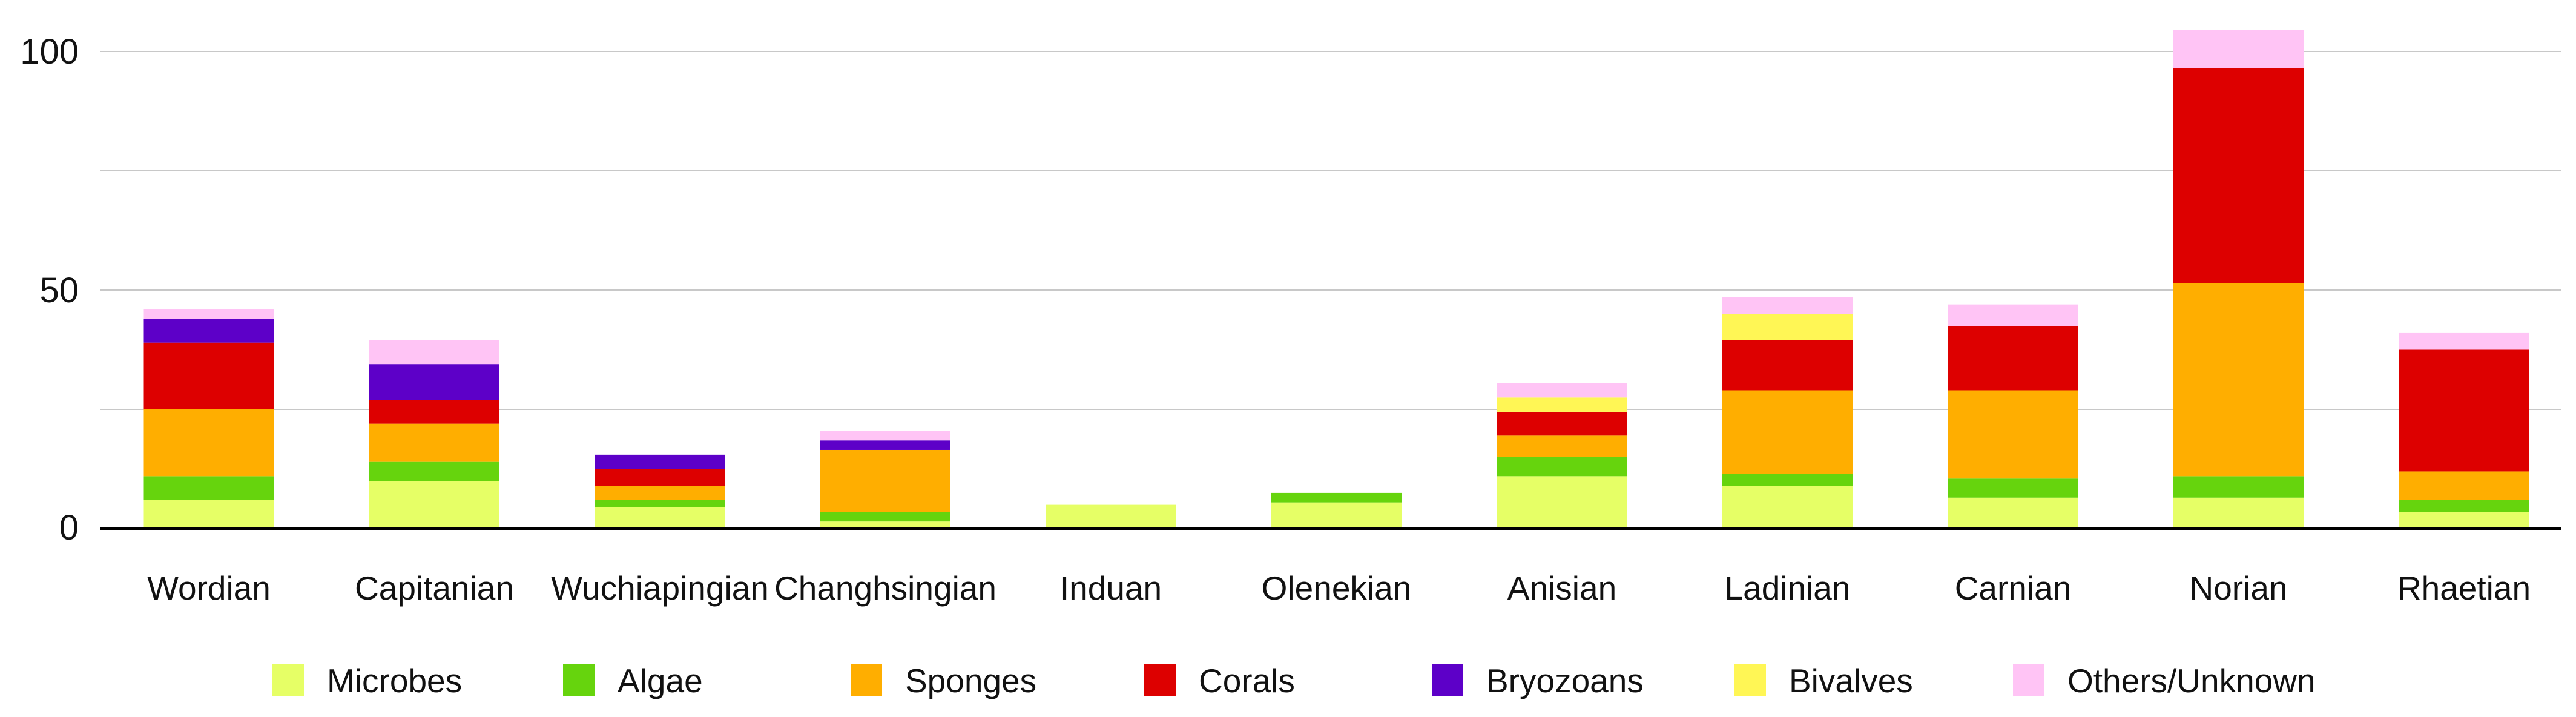 This screenshot has width=2576, height=717. I want to click on bar-segment-anisian-algae, so click(1562, 467).